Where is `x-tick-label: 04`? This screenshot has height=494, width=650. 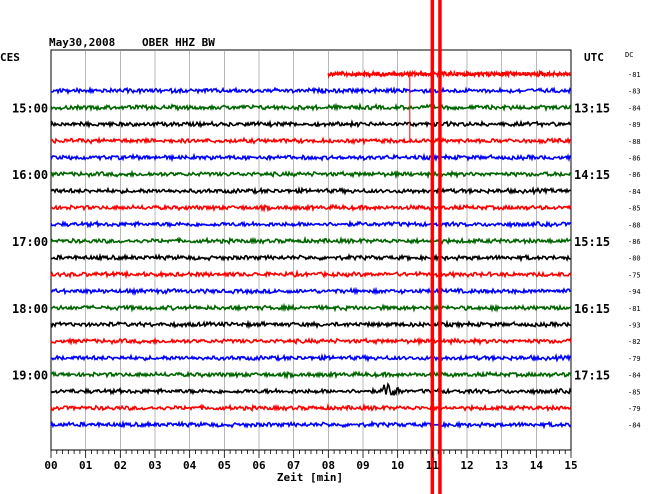 x-tick-label: 04 is located at coordinates (190, 465).